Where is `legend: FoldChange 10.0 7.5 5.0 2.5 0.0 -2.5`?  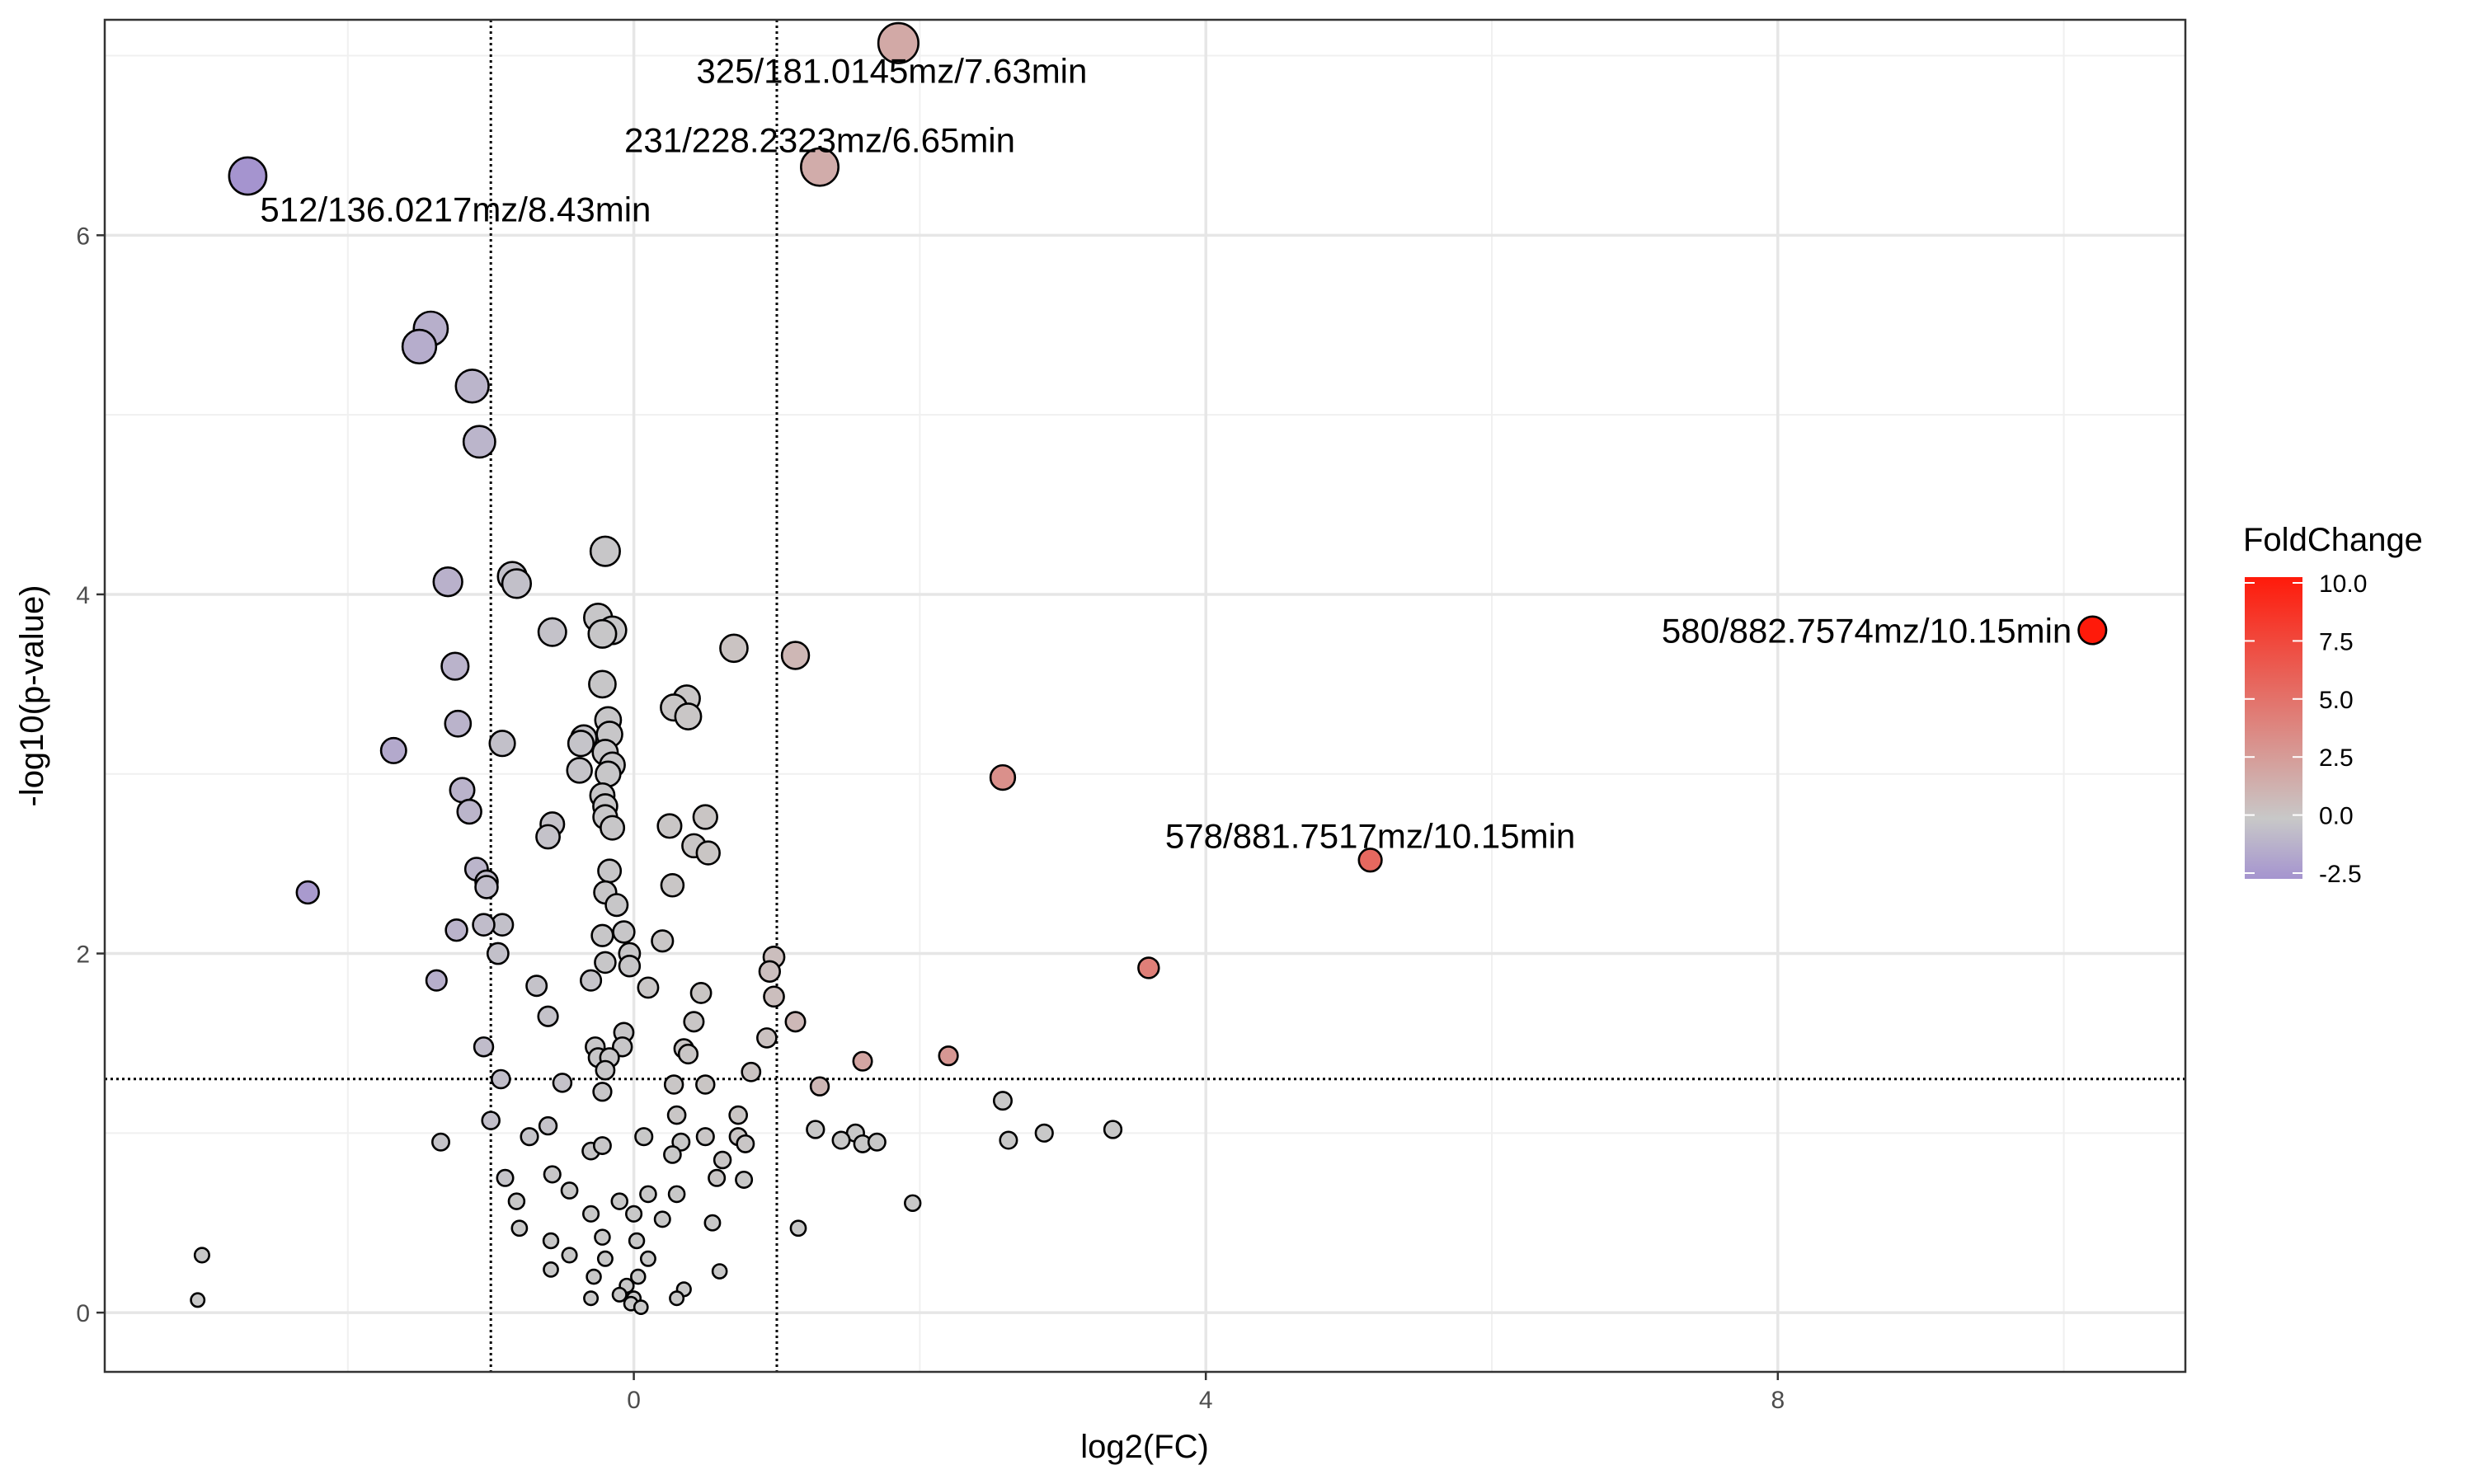
legend: FoldChange 10.0 7.5 5.0 2.5 0.0 -2.5 is located at coordinates (2333, 705).